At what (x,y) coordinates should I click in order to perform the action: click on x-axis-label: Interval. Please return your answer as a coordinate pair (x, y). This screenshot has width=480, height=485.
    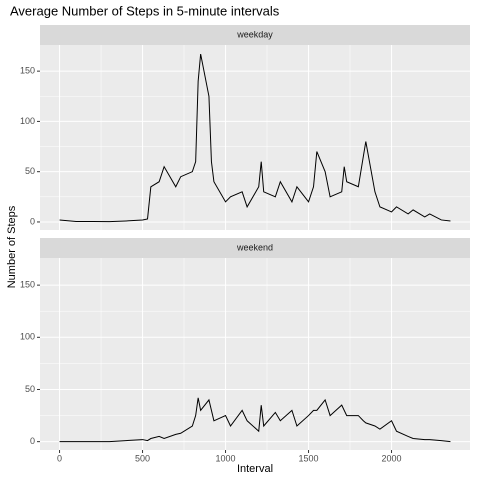
    Looking at the image, I should click on (255, 469).